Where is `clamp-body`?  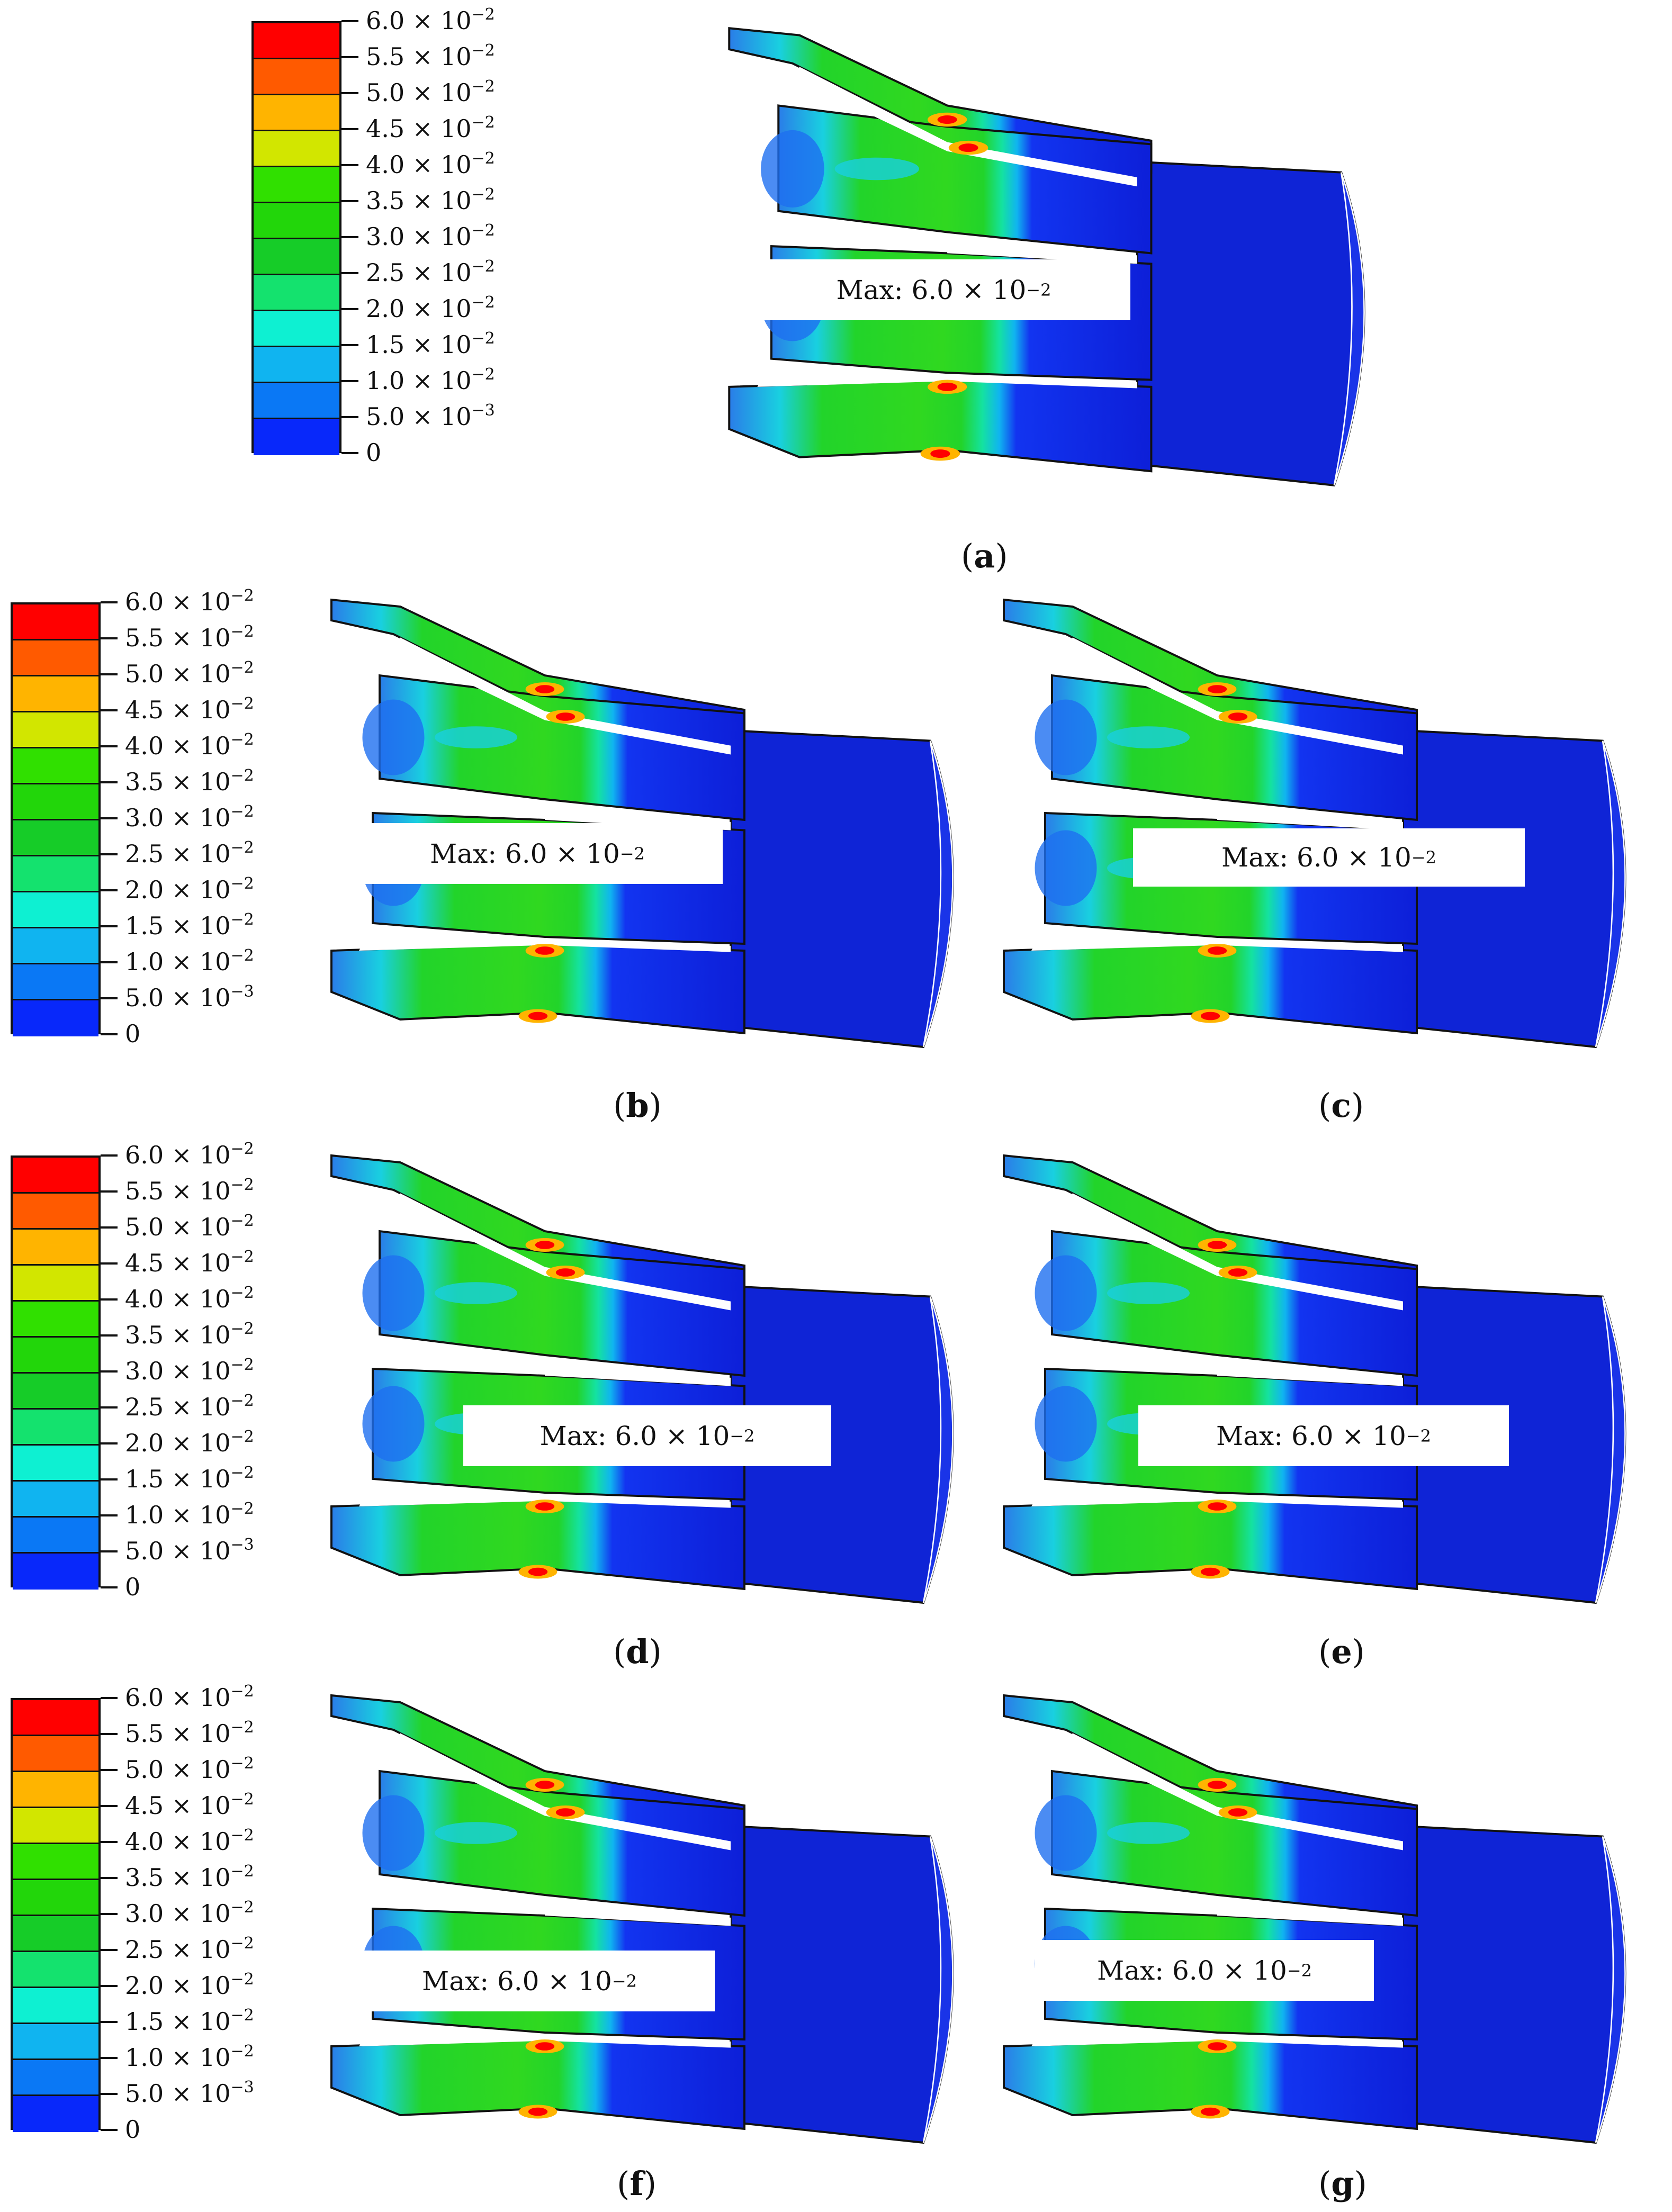
clamp-body is located at coordinates (1514, 889).